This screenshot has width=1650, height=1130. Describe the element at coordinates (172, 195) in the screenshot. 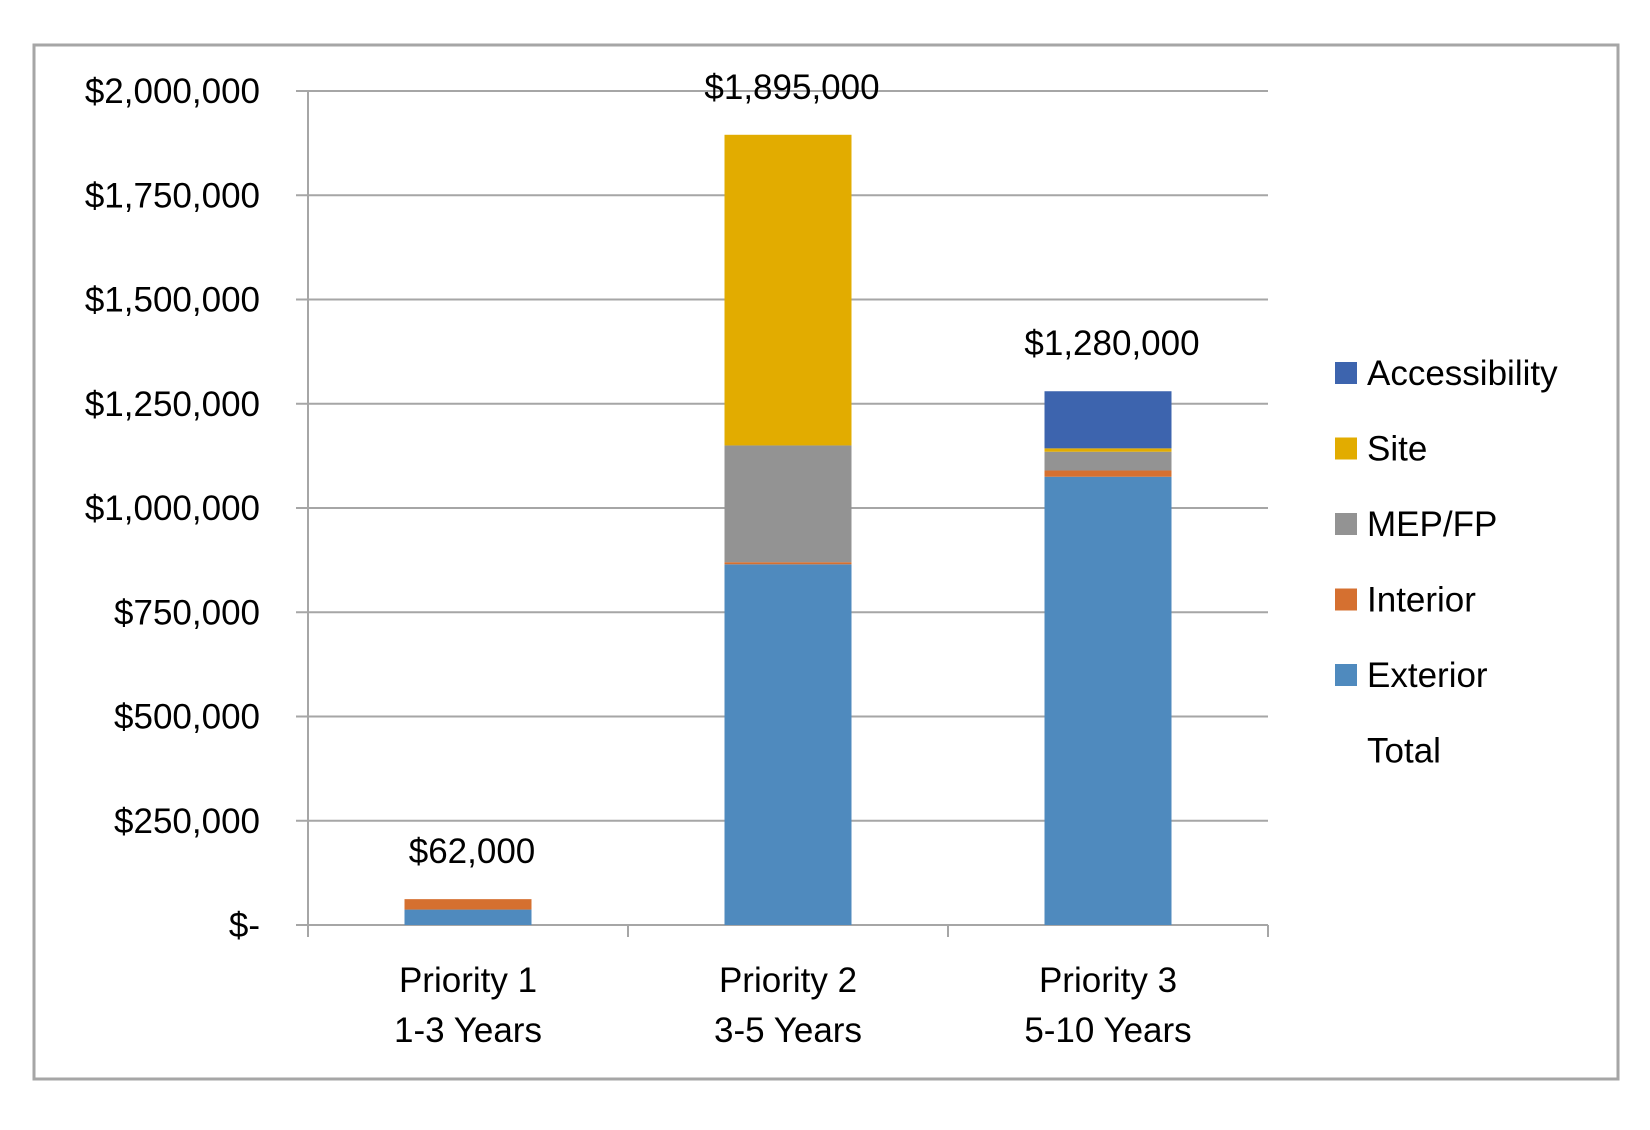

I see `y-tick-label: $1,750,000` at that location.